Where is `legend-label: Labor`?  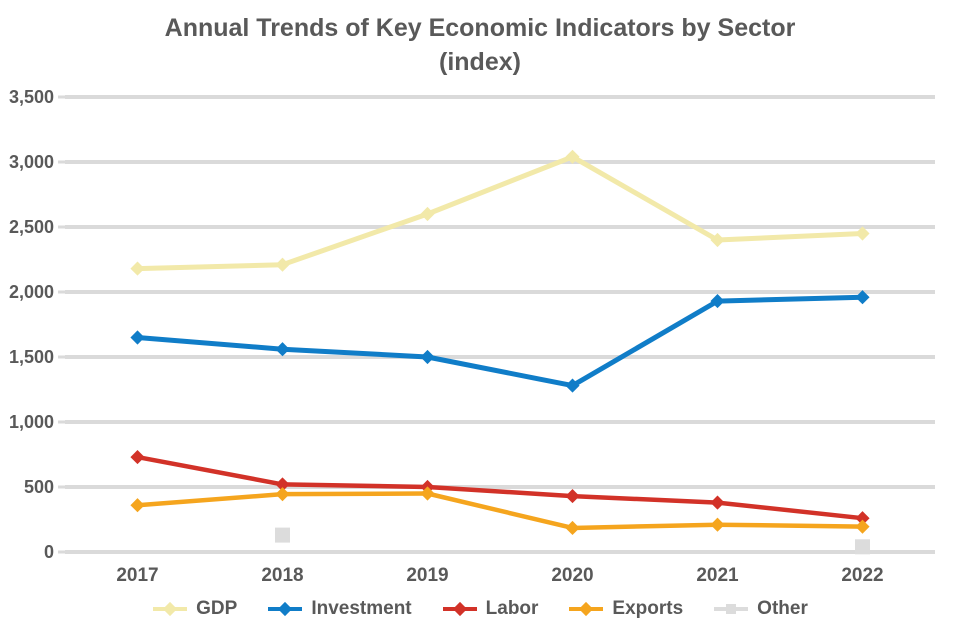
legend-label: Labor is located at coordinates (512, 608).